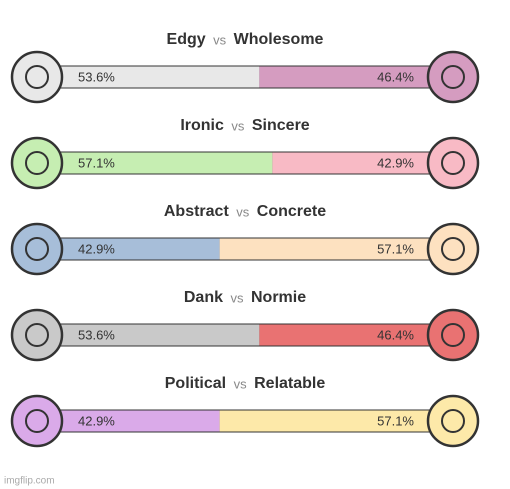 The height and width of the screenshot is (489, 510). What do you see at coordinates (281, 125) in the screenshot?
I see `right-label: Sincere` at bounding box center [281, 125].